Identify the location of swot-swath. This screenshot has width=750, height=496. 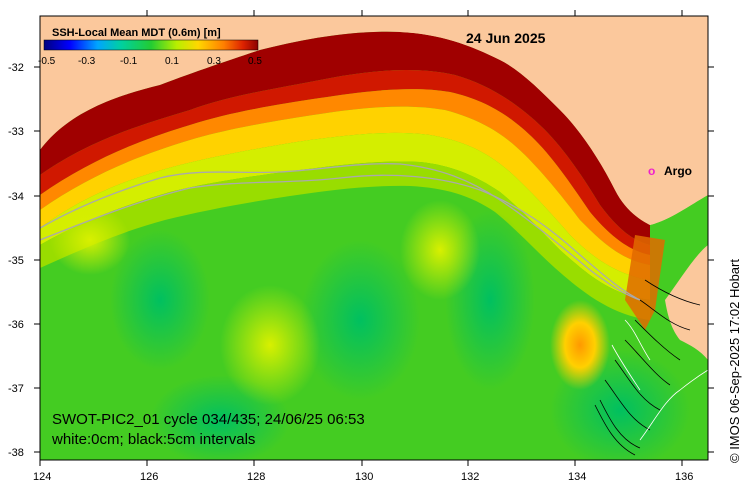
(645, 282).